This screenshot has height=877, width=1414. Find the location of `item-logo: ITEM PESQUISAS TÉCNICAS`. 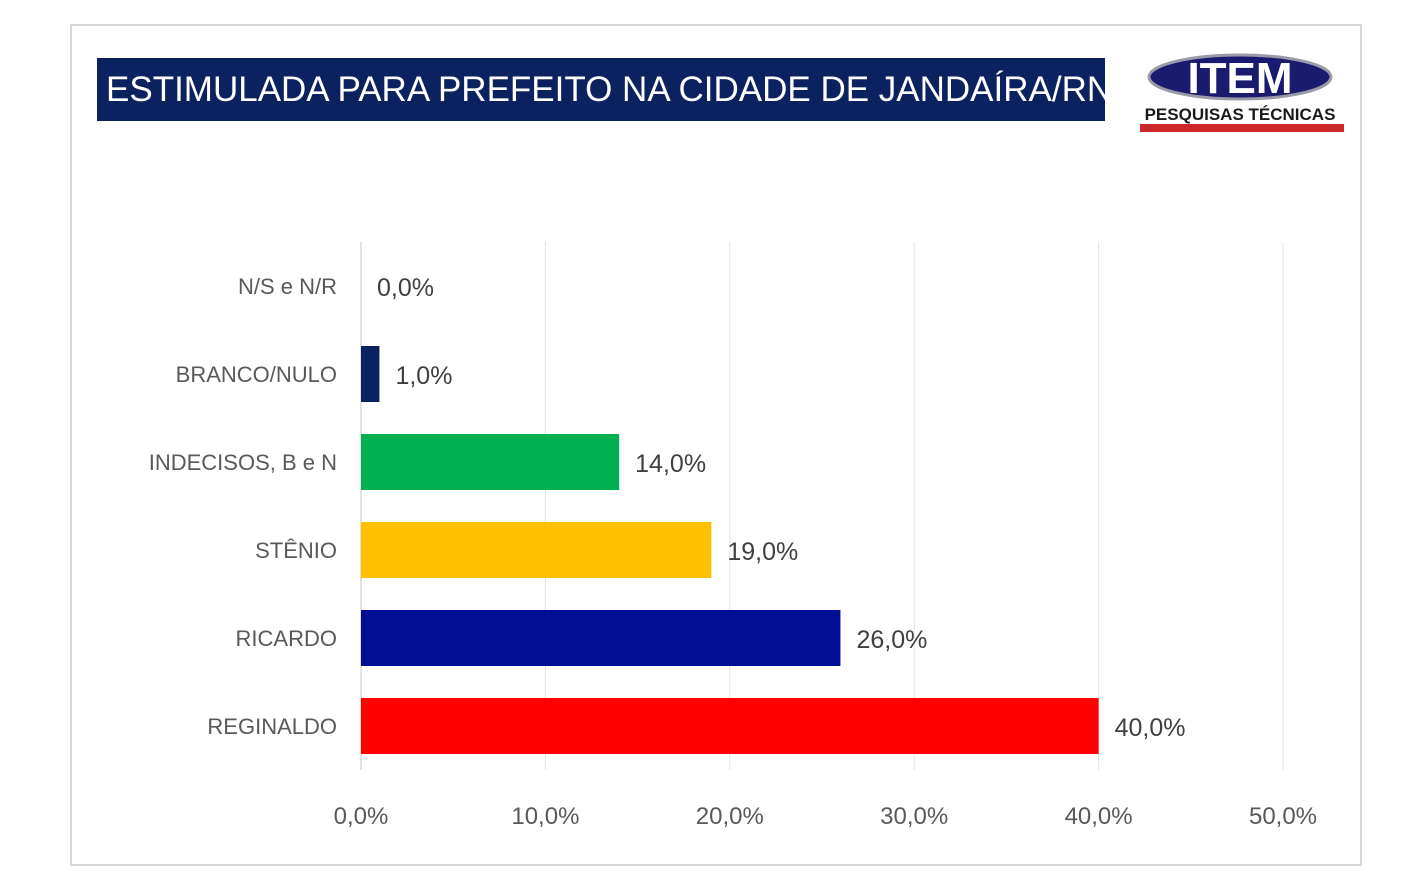

item-logo: ITEM PESQUISAS TÉCNICAS is located at coordinates (1242, 92).